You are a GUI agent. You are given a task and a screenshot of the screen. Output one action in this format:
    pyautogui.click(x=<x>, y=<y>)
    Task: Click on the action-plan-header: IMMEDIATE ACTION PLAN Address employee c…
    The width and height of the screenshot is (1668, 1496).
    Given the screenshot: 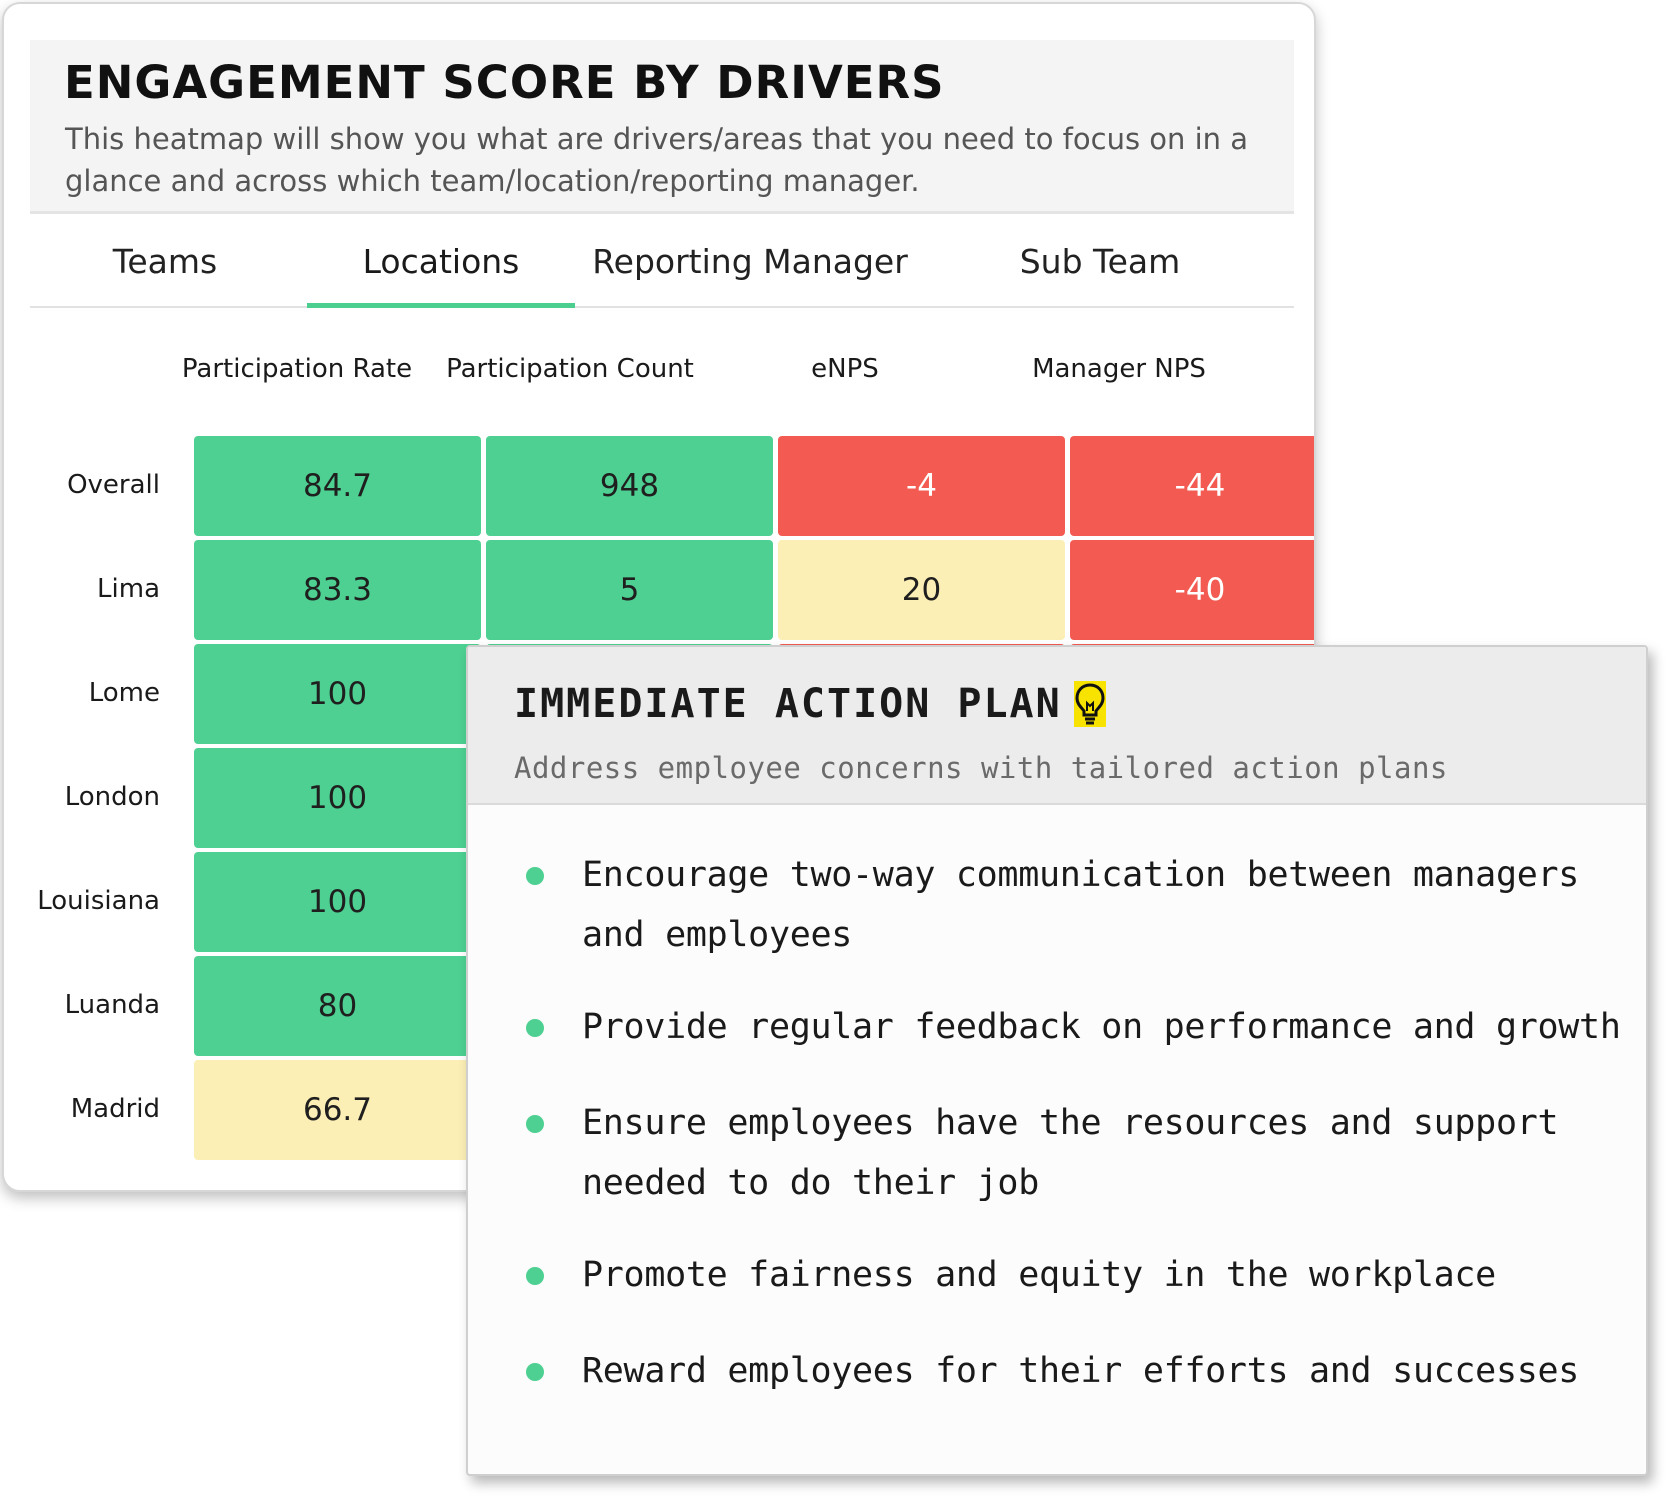 What is the action you would take?
    pyautogui.click(x=1057, y=726)
    